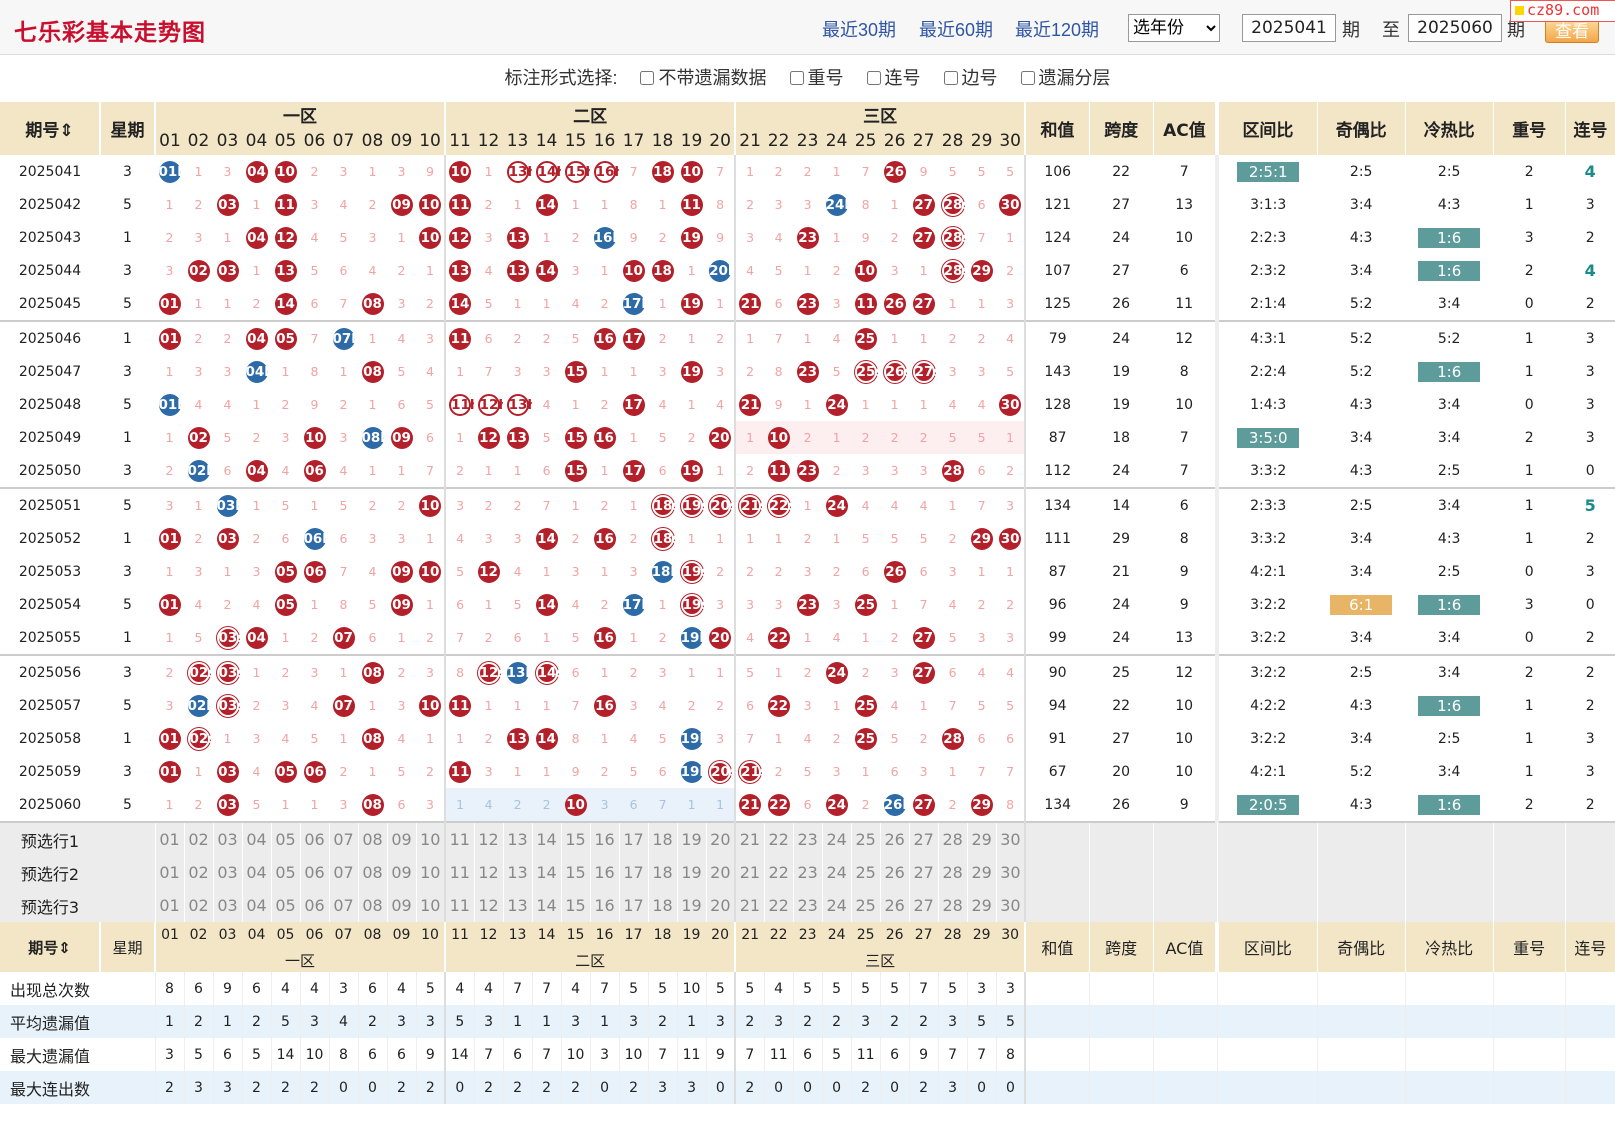  What do you see at coordinates (859, 30) in the screenshot?
I see `recent-30-link: 最近30期` at bounding box center [859, 30].